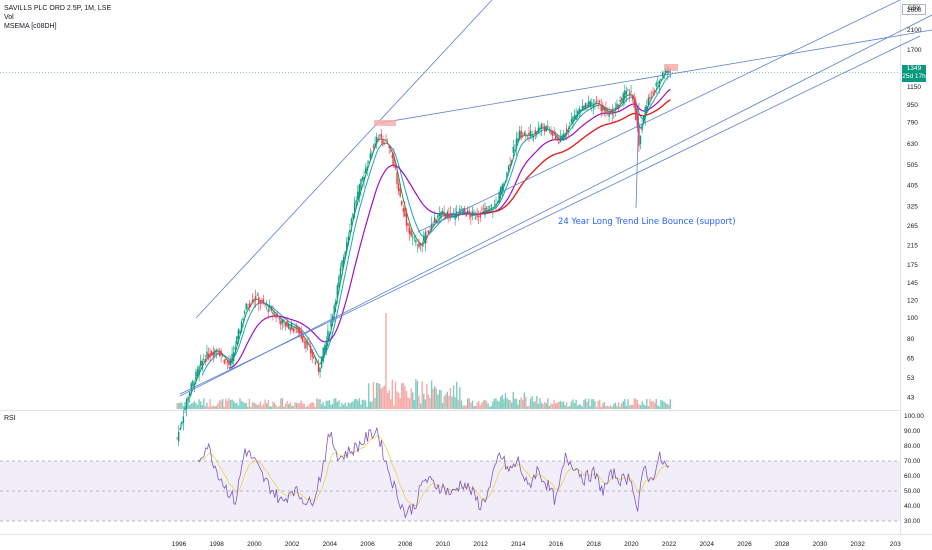 The width and height of the screenshot is (932, 550). Describe the element at coordinates (58, 8) in the screenshot. I see `symbol-title: SAVILLS PLC ORD 2.5P, 1M, LSE` at that location.